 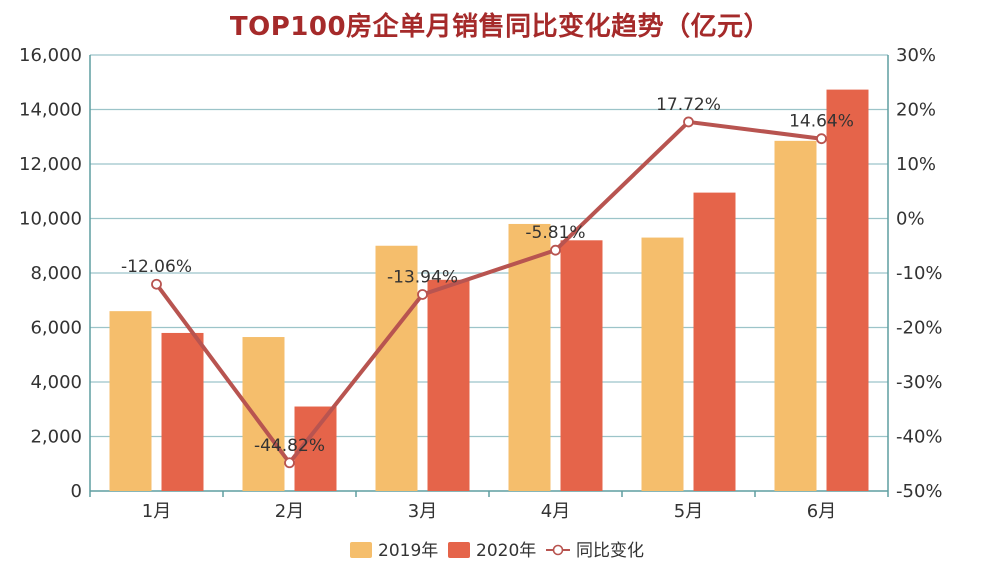 What do you see at coordinates (919, 328) in the screenshot?
I see `y2-tick-label: -20%` at bounding box center [919, 328].